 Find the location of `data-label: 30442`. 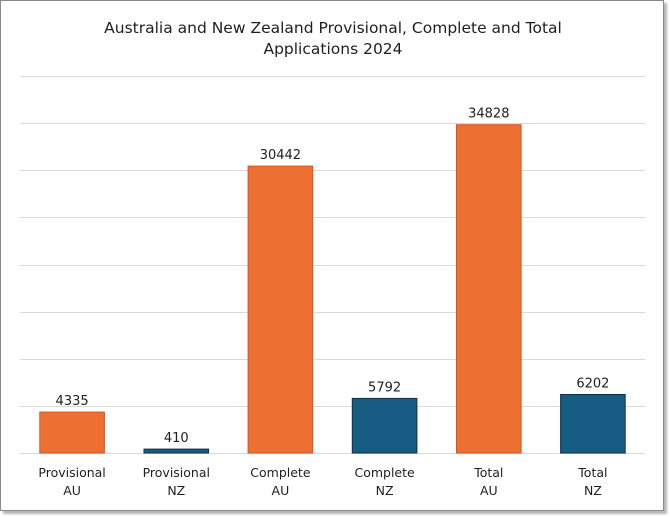

data-label: 30442 is located at coordinates (280, 155).